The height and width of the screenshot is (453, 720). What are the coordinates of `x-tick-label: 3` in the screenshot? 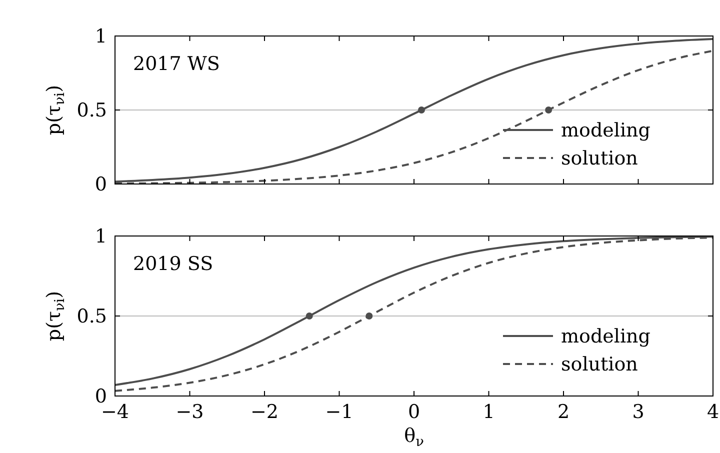 It's located at (638, 412).